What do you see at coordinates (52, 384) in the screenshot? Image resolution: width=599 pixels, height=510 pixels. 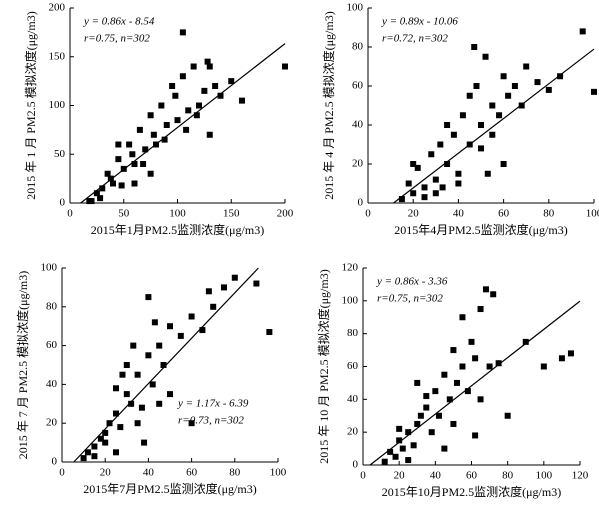 I see `y-tick-label: 40` at bounding box center [52, 384].